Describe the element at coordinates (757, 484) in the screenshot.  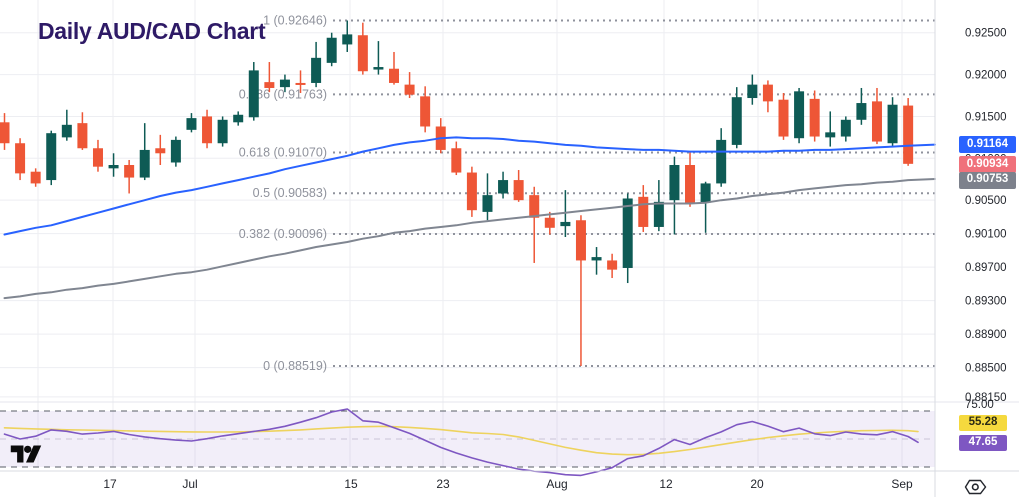
I see `svg-text: 20` at that location.